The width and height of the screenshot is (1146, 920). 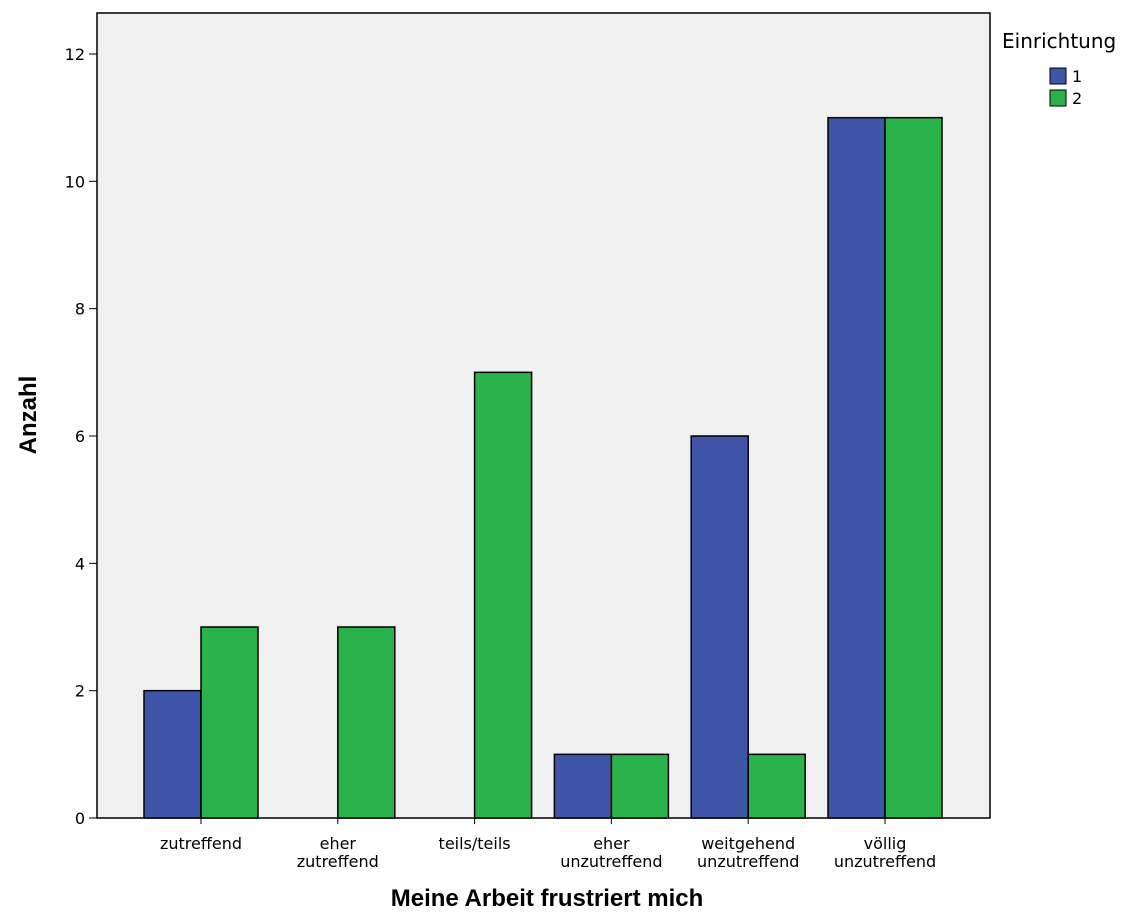 What do you see at coordinates (338, 852) in the screenshot?
I see `x-tick-label: eher zutreffend` at bounding box center [338, 852].